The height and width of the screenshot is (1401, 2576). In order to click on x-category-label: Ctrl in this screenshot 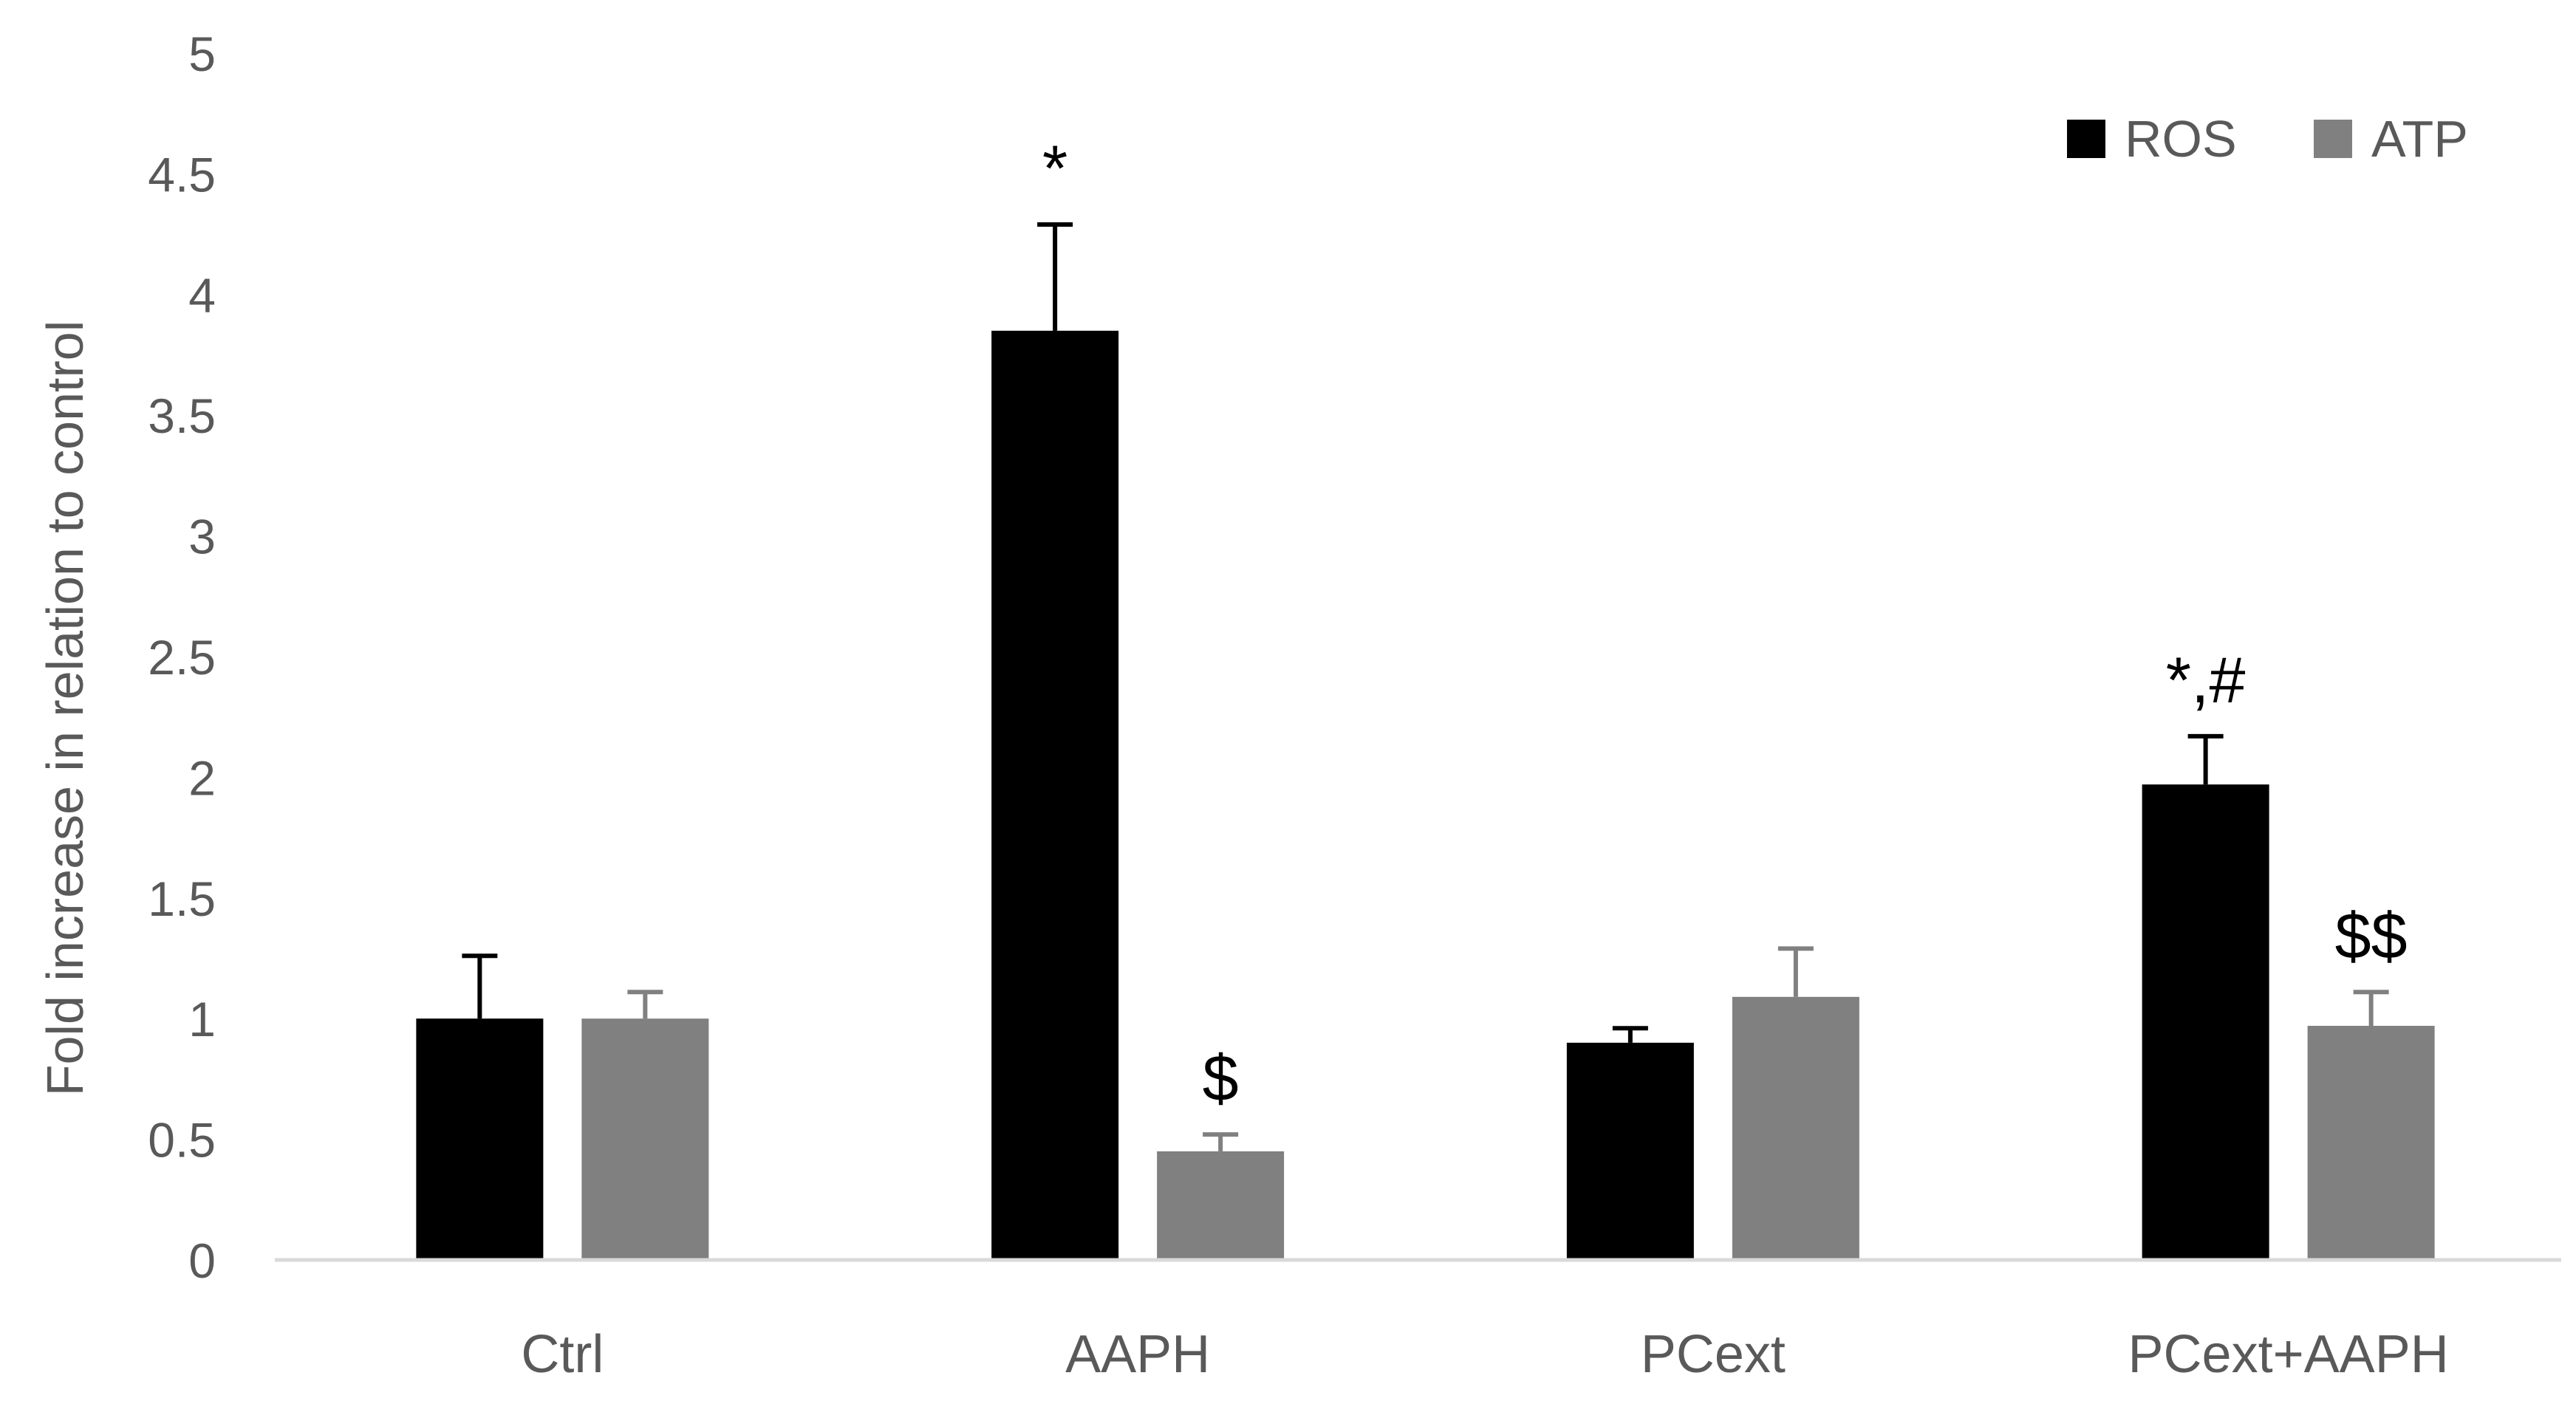, I will do `click(562, 1354)`.